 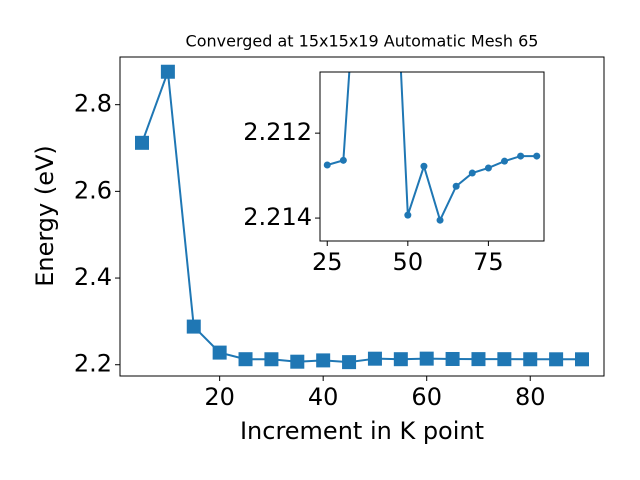 What do you see at coordinates (362, 431) in the screenshot?
I see `x-axis-label: Increment in K point` at bounding box center [362, 431].